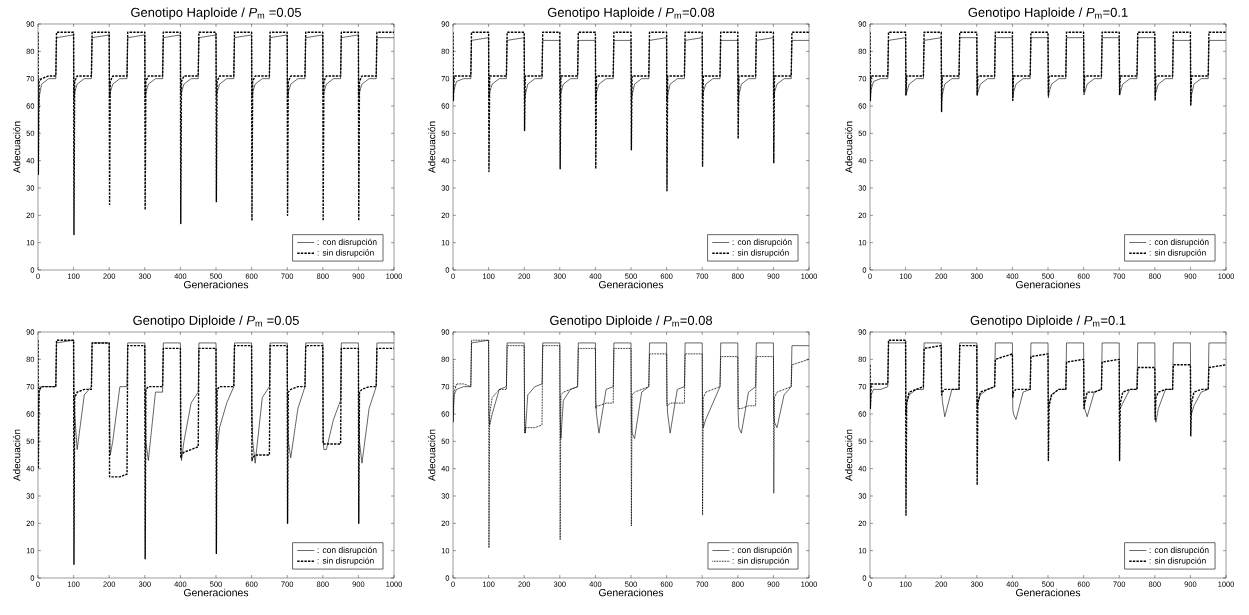 The image size is (1249, 615). What do you see at coordinates (1048, 13) in the screenshot?
I see `chart-title: Genotipo Haploide / P$_{m}$=0.1` at bounding box center [1048, 13].